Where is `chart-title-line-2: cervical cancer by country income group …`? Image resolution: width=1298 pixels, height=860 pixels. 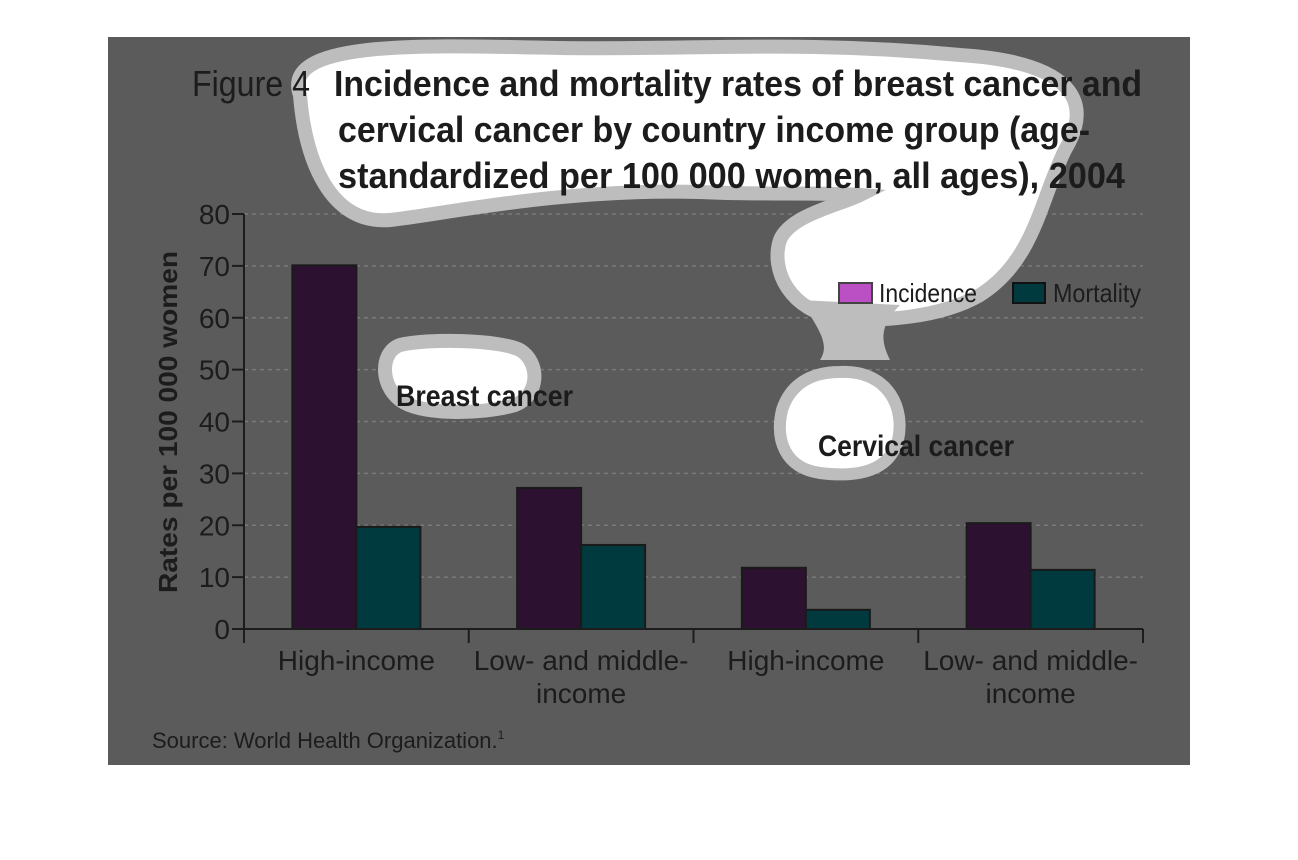
chart-title-line-2: cervical cancer by country income group … is located at coordinates (714, 129).